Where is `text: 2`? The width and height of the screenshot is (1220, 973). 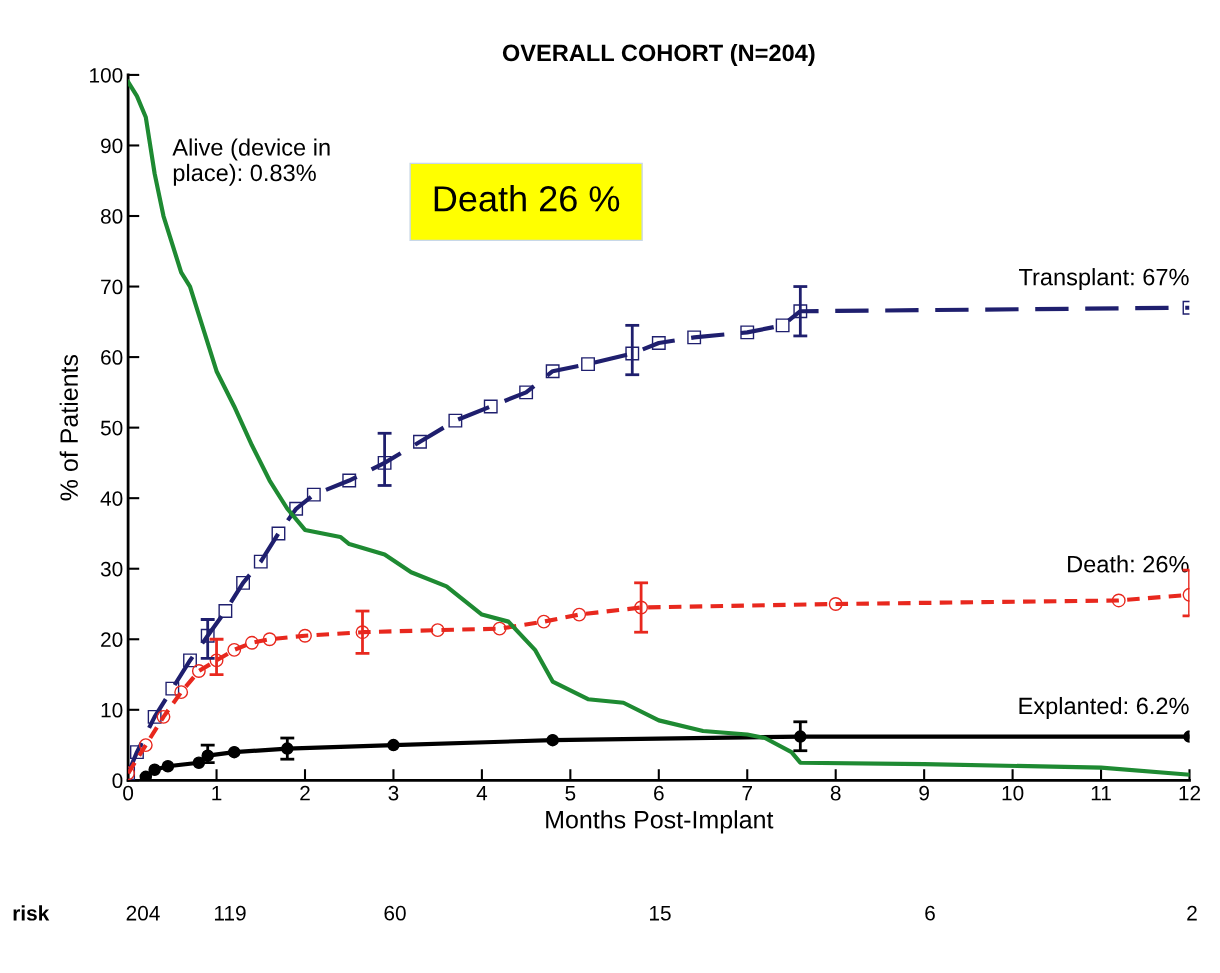 text: 2 is located at coordinates (1192, 913).